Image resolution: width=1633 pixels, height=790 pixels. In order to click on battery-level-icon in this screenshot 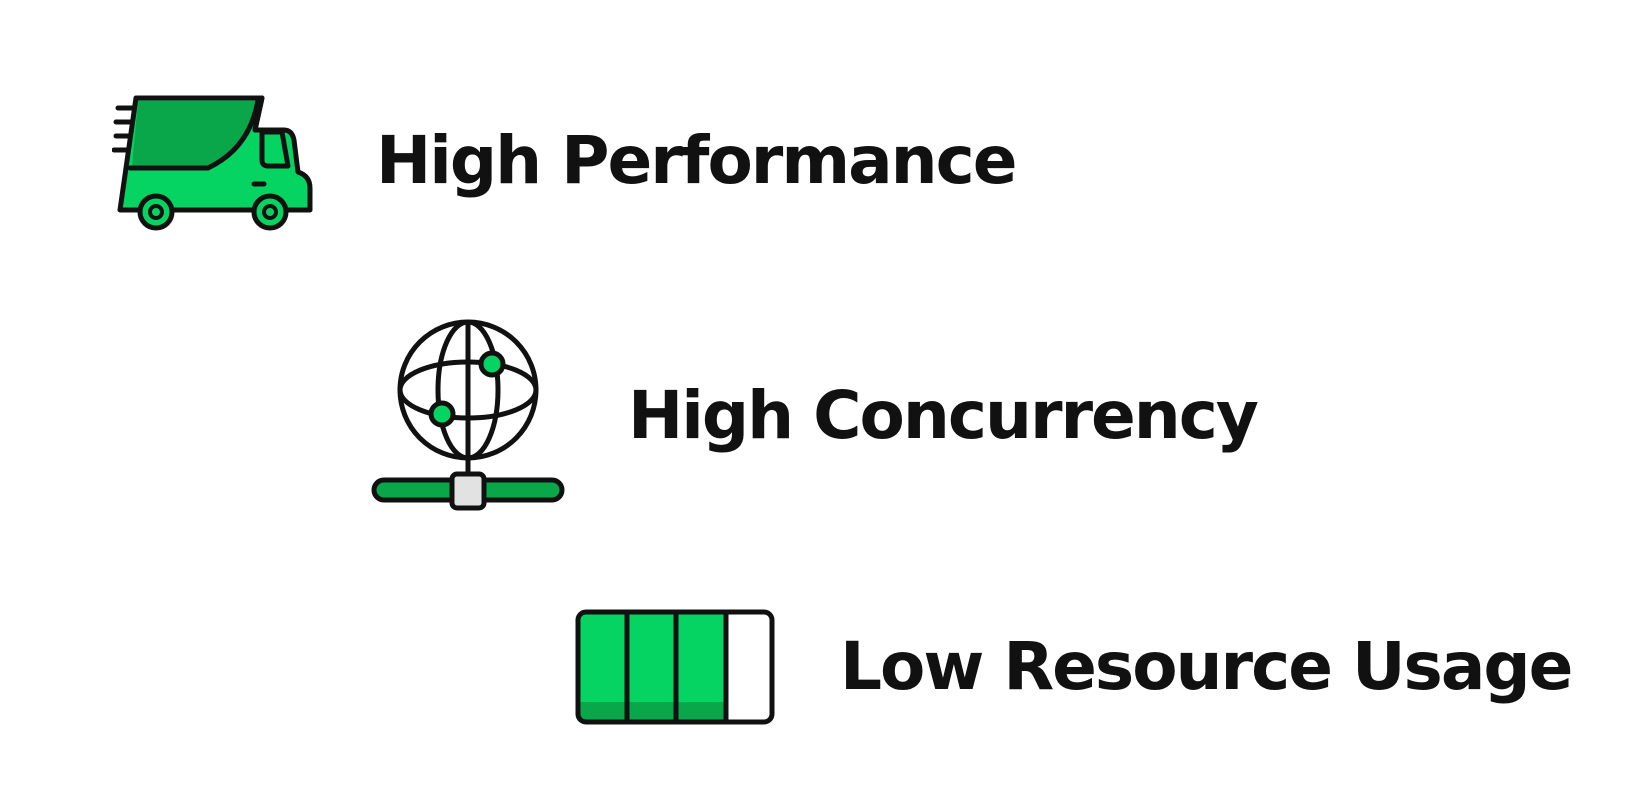, I will do `click(675, 667)`.